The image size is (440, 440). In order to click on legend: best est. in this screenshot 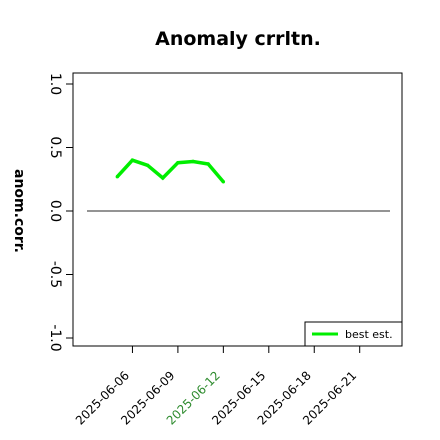, I will do `click(353, 334)`.